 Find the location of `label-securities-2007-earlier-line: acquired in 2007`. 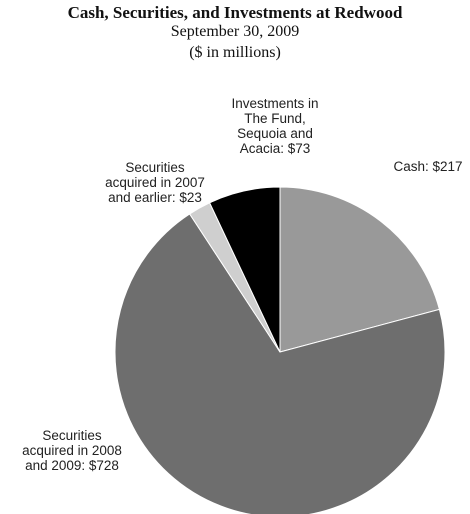

label-securities-2007-earlier-line: acquired in 2007 is located at coordinates (155, 182).